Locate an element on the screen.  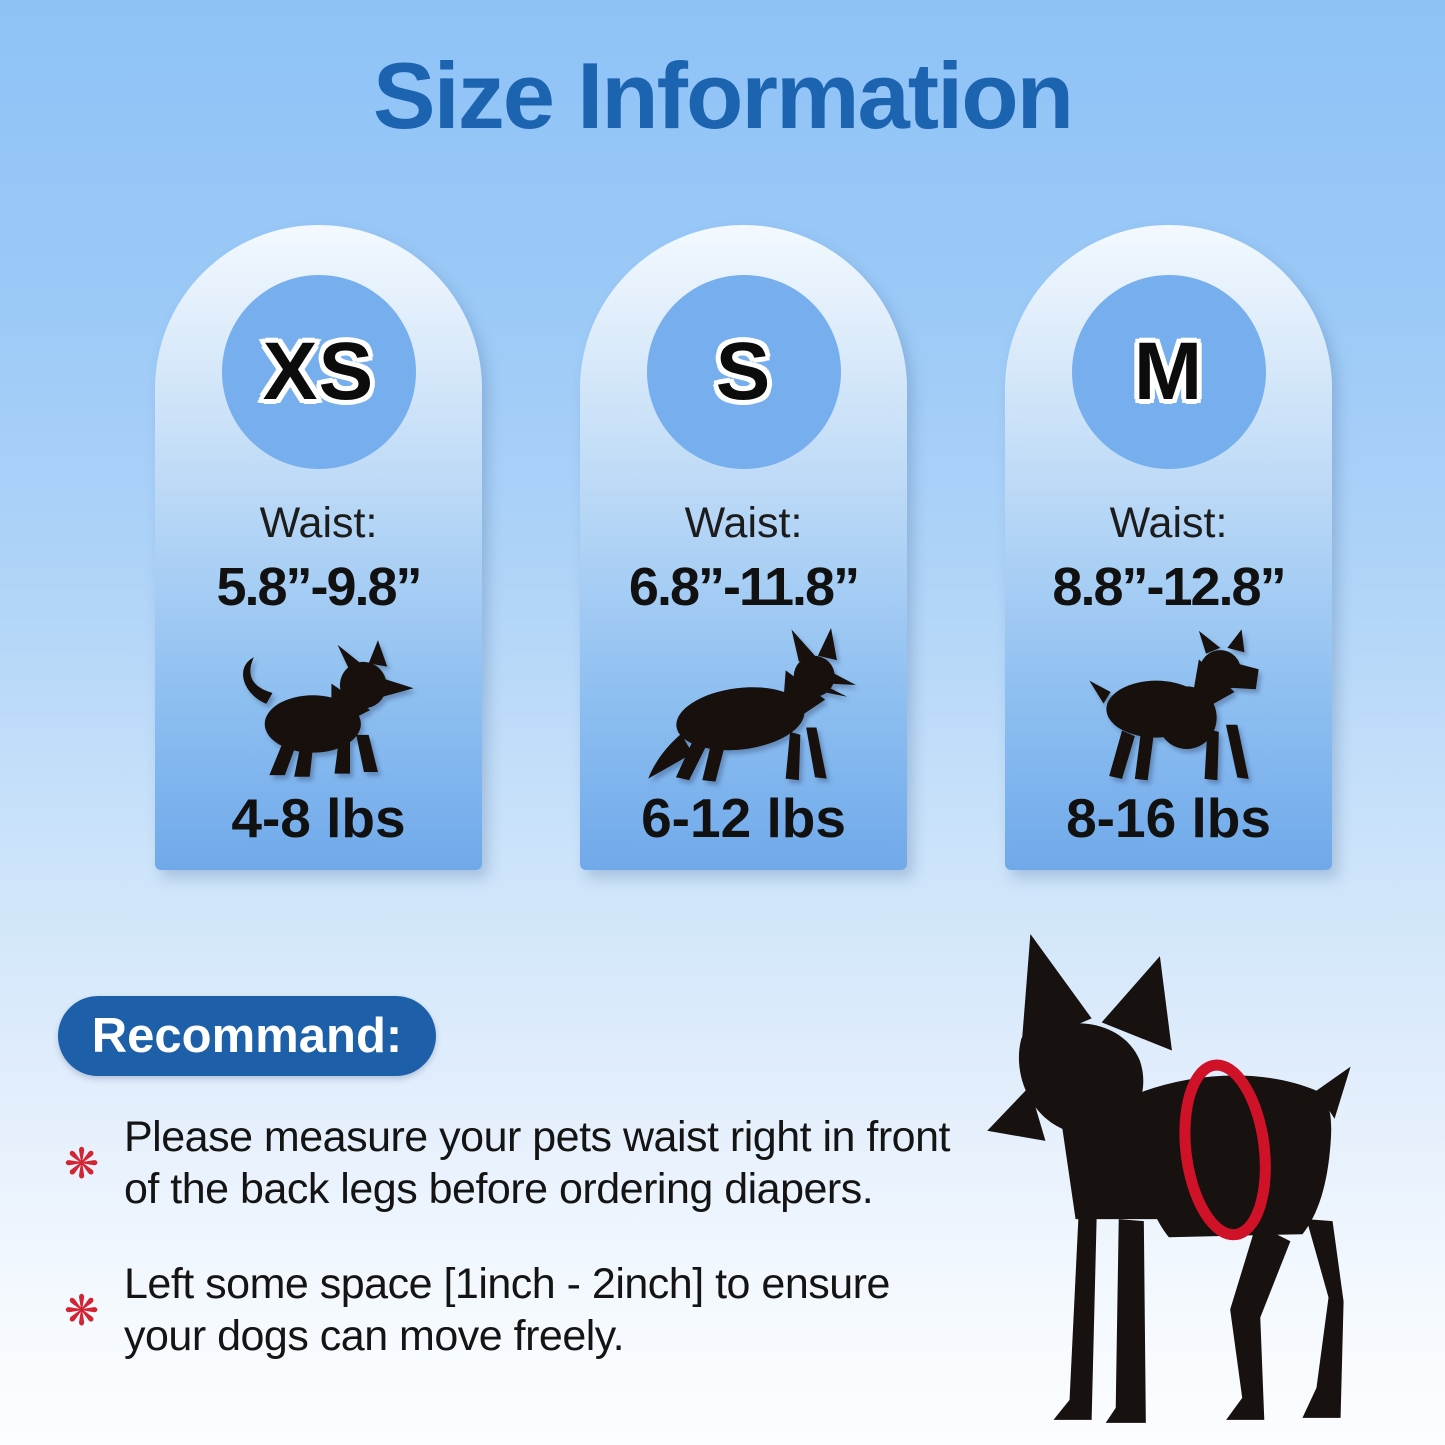
recommend-heading-pill: Recommand: is located at coordinates (247, 1036).